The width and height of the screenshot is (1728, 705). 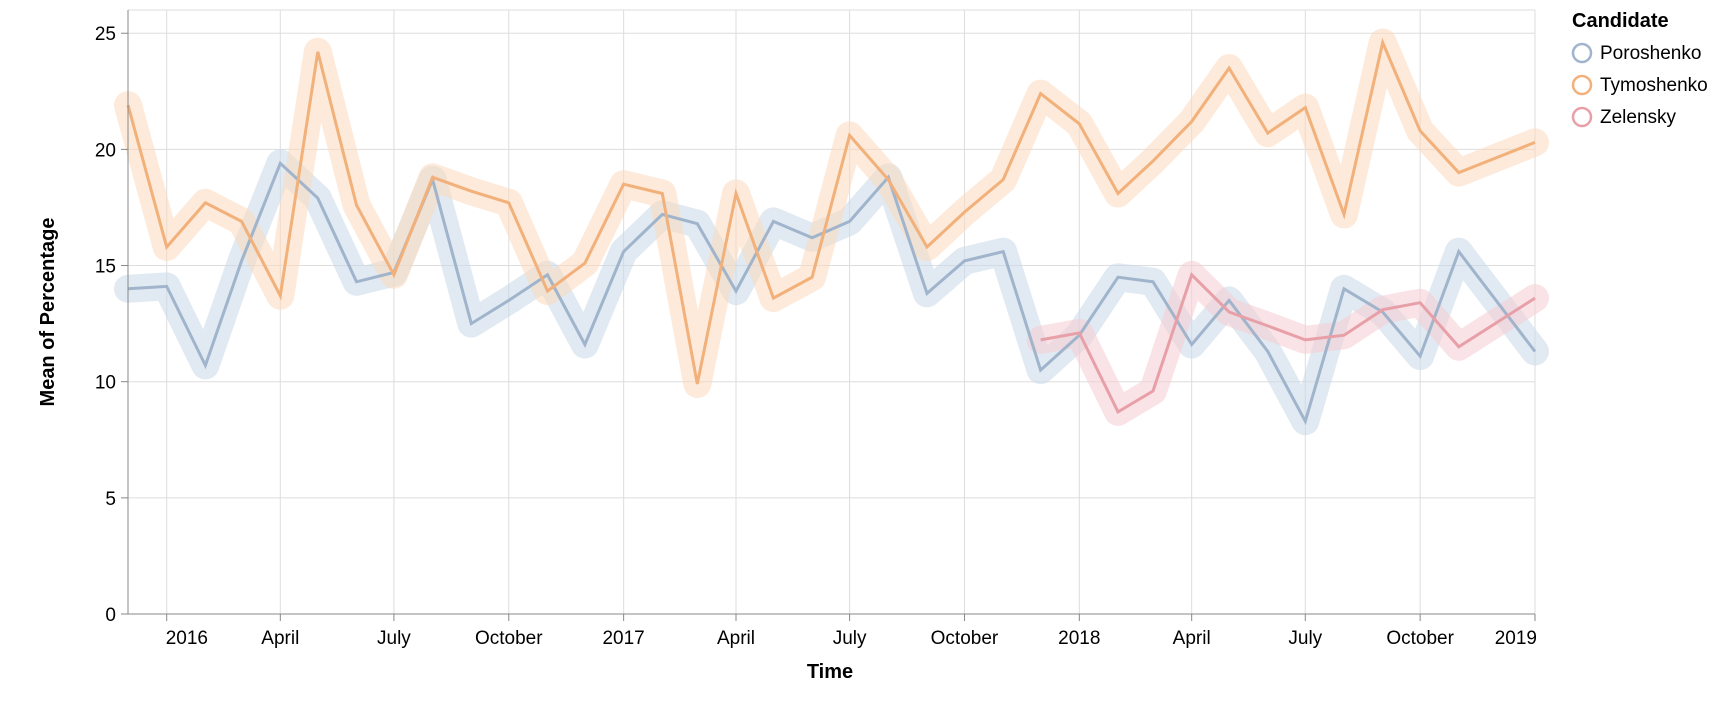 What do you see at coordinates (1620, 21) in the screenshot?
I see `legend-title: Candidate` at bounding box center [1620, 21].